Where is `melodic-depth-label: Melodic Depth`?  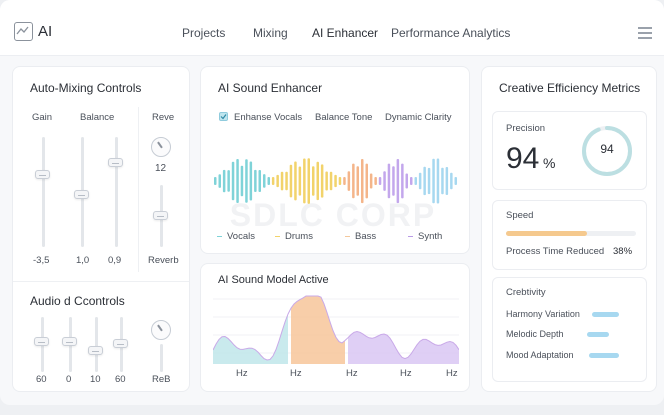
melodic-depth-label: Melodic Depth is located at coordinates (535, 334).